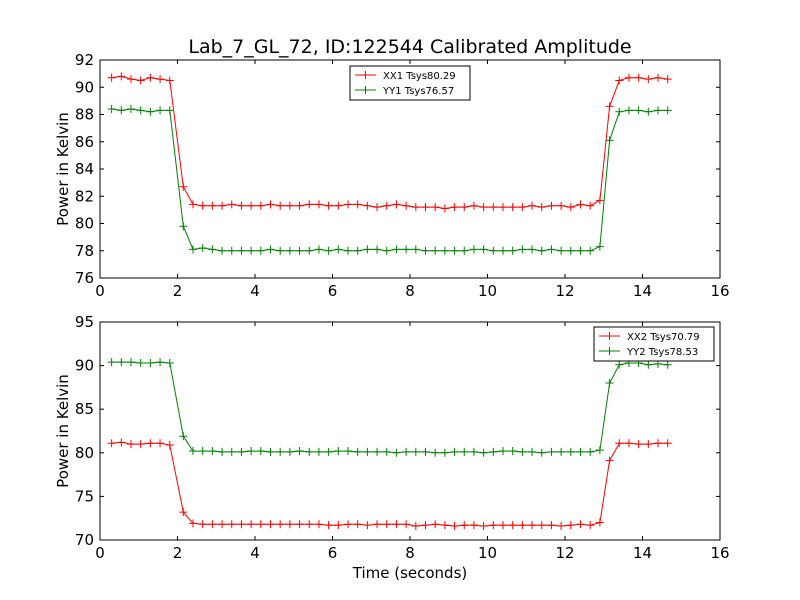 The height and width of the screenshot is (600, 800). What do you see at coordinates (84, 169) in the screenshot?
I see `y-tick-label: 84` at bounding box center [84, 169].